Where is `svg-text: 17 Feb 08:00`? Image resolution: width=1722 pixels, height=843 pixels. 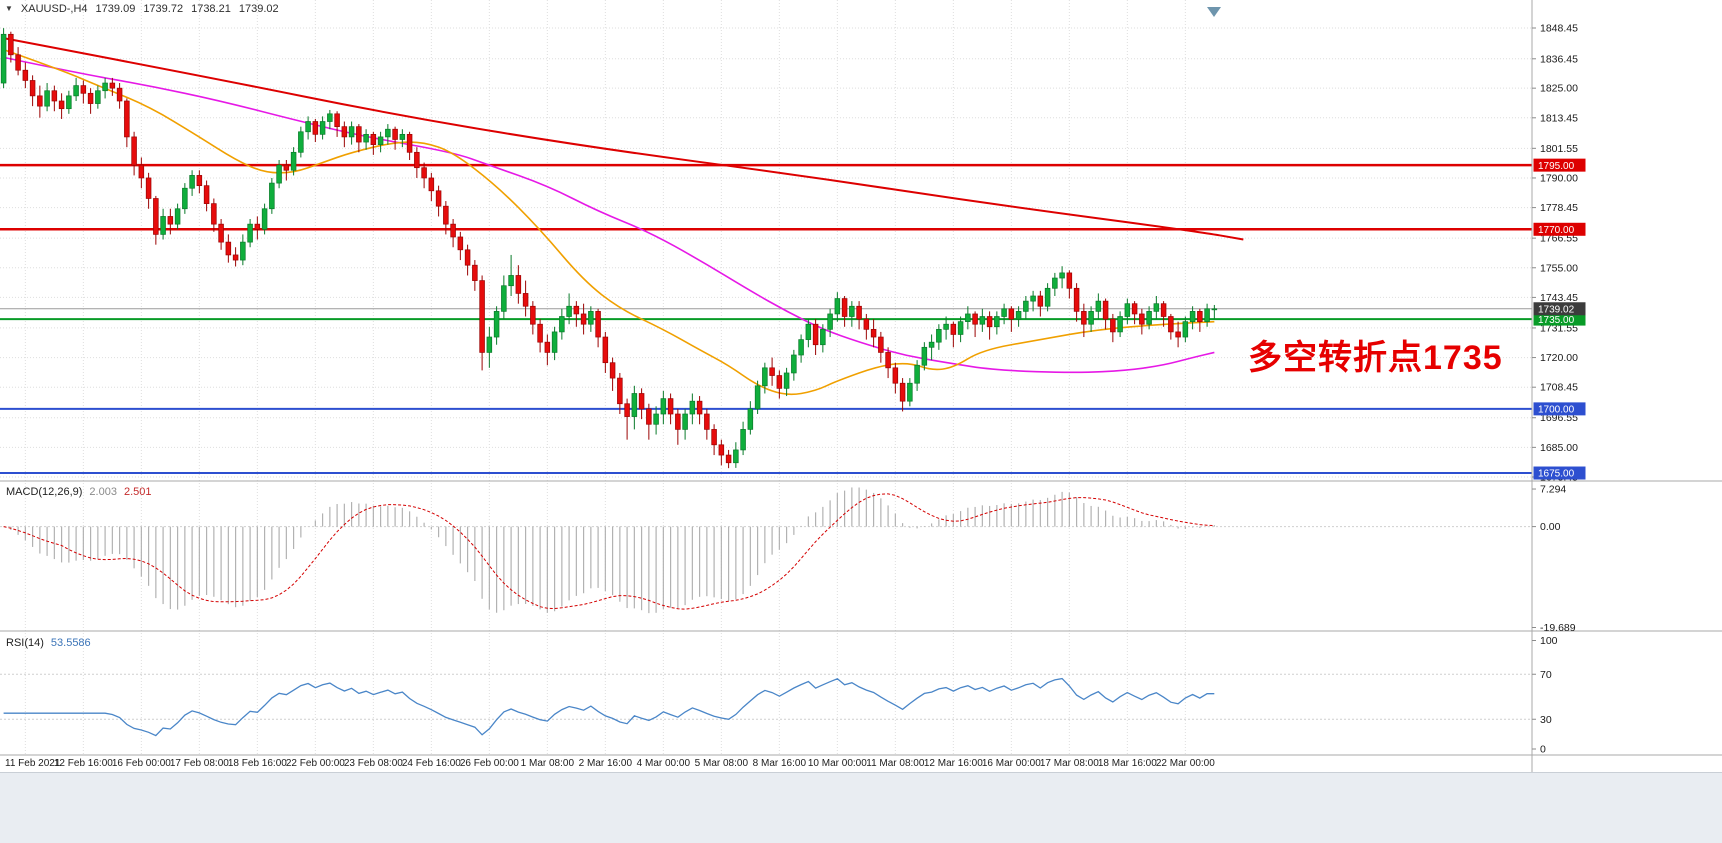
svg-text: 17 Feb 08:00 is located at coordinates (199, 763).